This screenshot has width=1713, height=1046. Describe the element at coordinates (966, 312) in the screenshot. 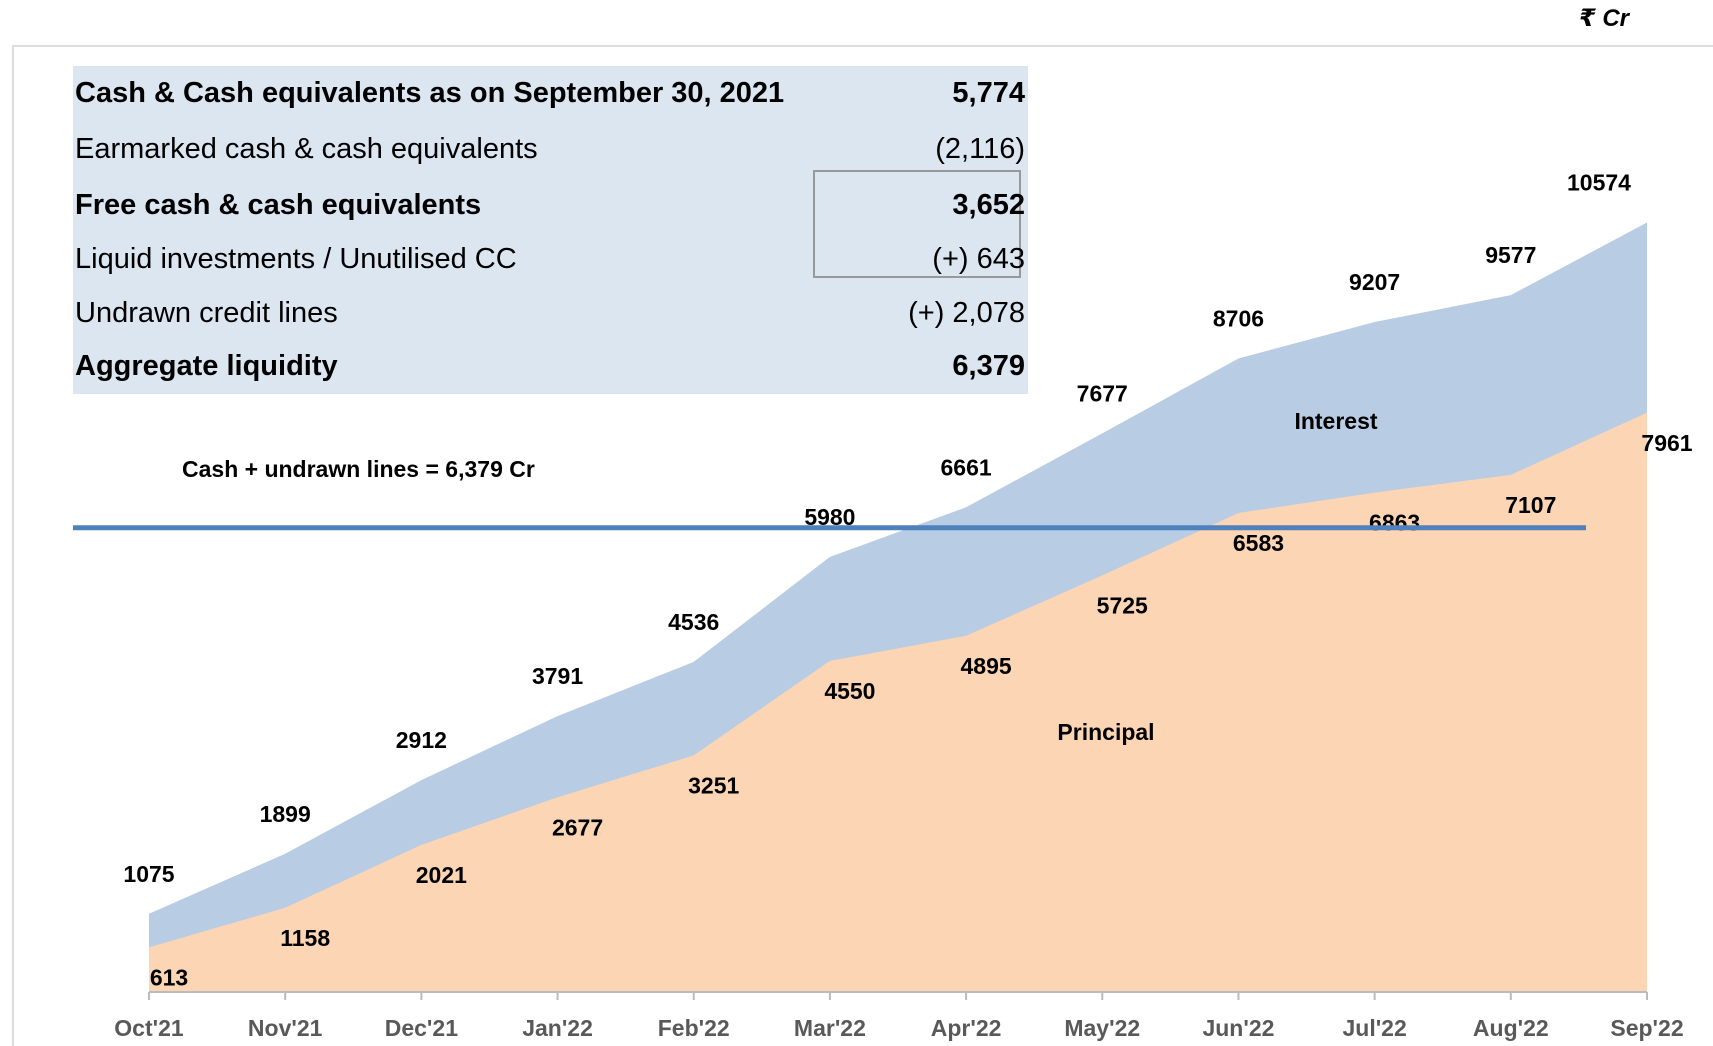

I see `row-value: (+) 2,078` at that location.